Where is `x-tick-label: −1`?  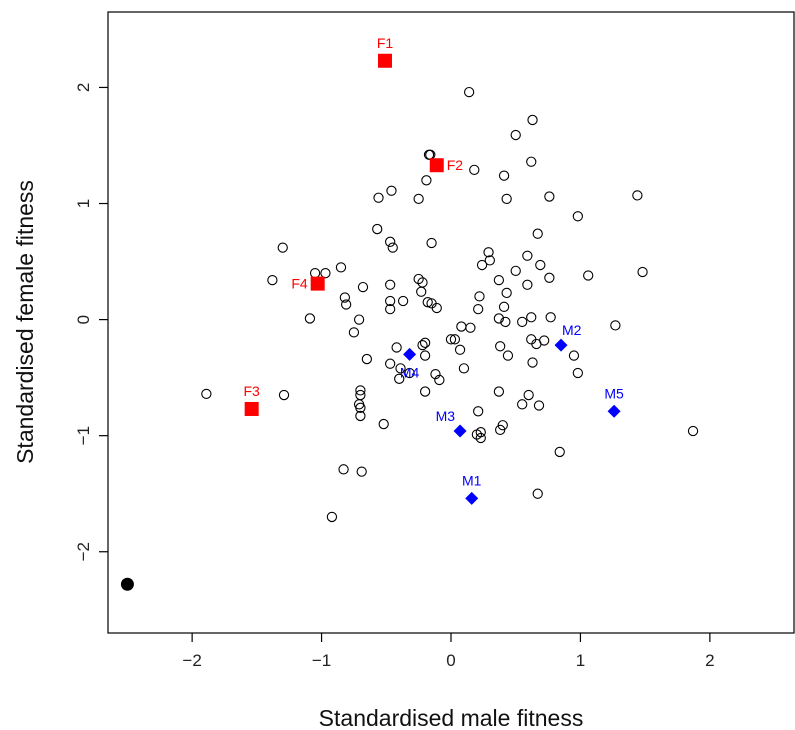
x-tick-label: −1 is located at coordinates (321, 660).